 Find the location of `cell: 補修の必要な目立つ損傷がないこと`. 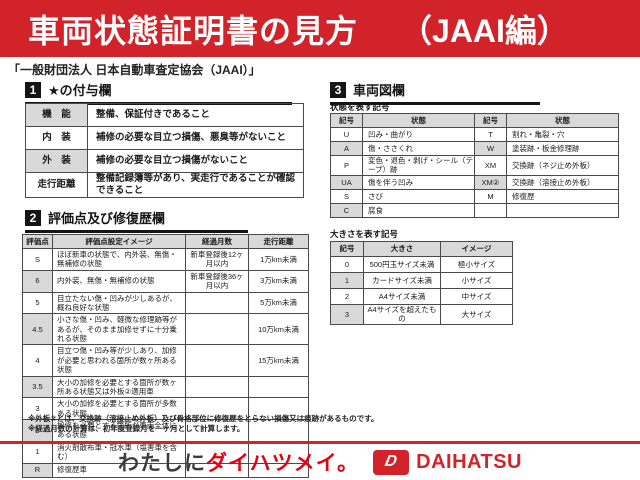

cell: 補修の必要な目立つ損傷がないこと is located at coordinates (195, 161).